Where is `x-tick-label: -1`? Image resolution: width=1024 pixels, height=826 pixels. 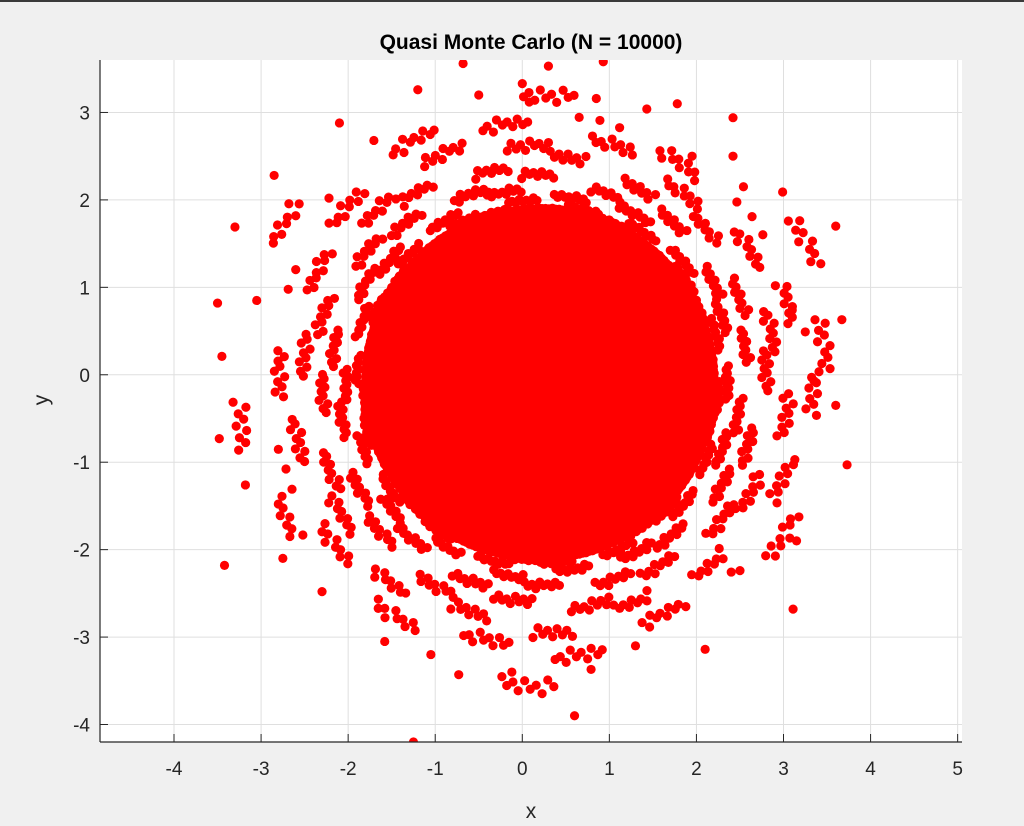
x-tick-label: -1 is located at coordinates (435, 769).